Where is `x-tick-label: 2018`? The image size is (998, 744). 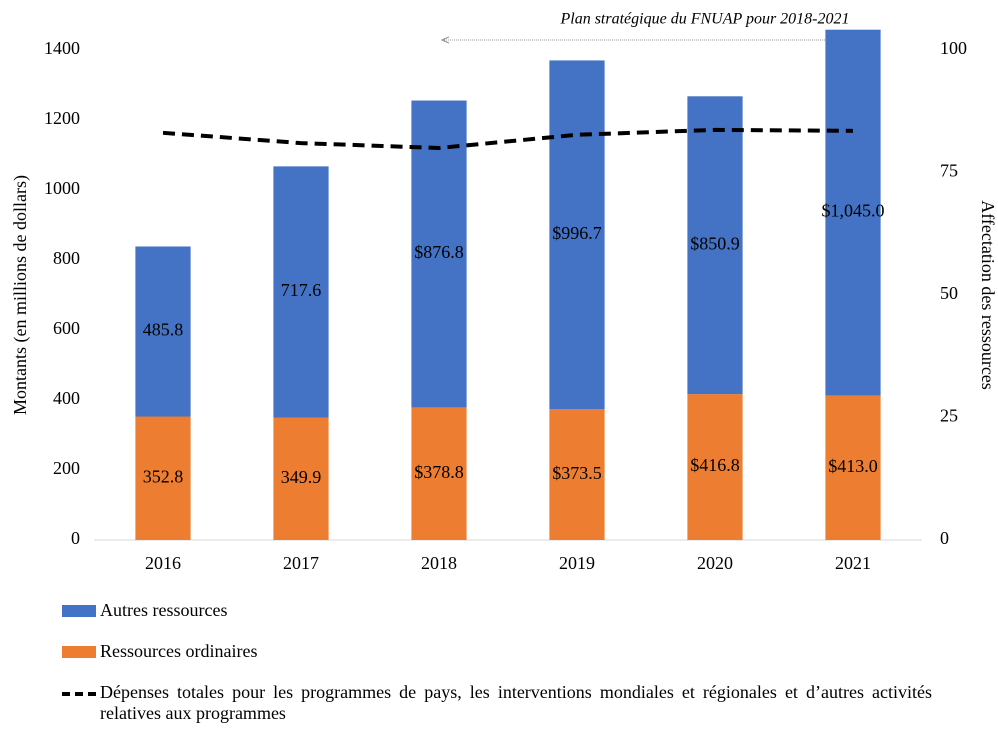 x-tick-label: 2018 is located at coordinates (439, 563).